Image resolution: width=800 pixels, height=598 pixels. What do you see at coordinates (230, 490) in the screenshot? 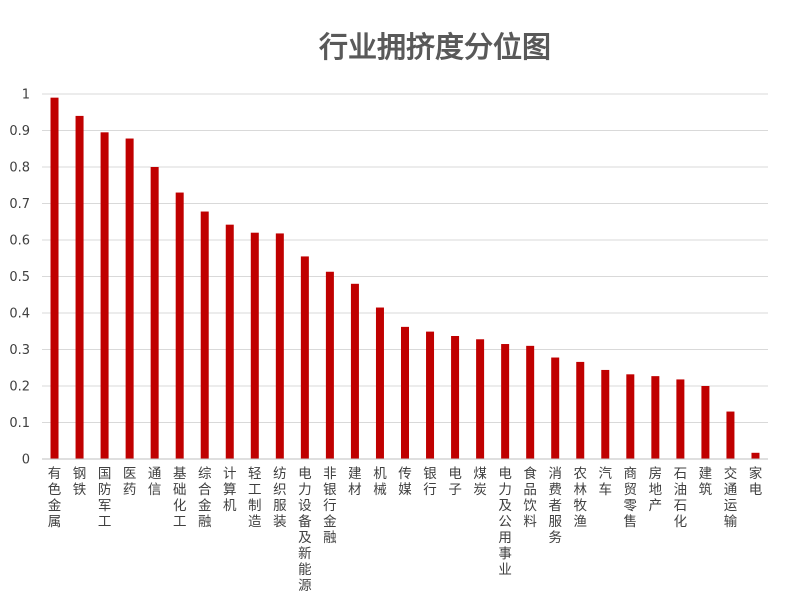
I see `x-tick-label: 计算机` at bounding box center [230, 490].